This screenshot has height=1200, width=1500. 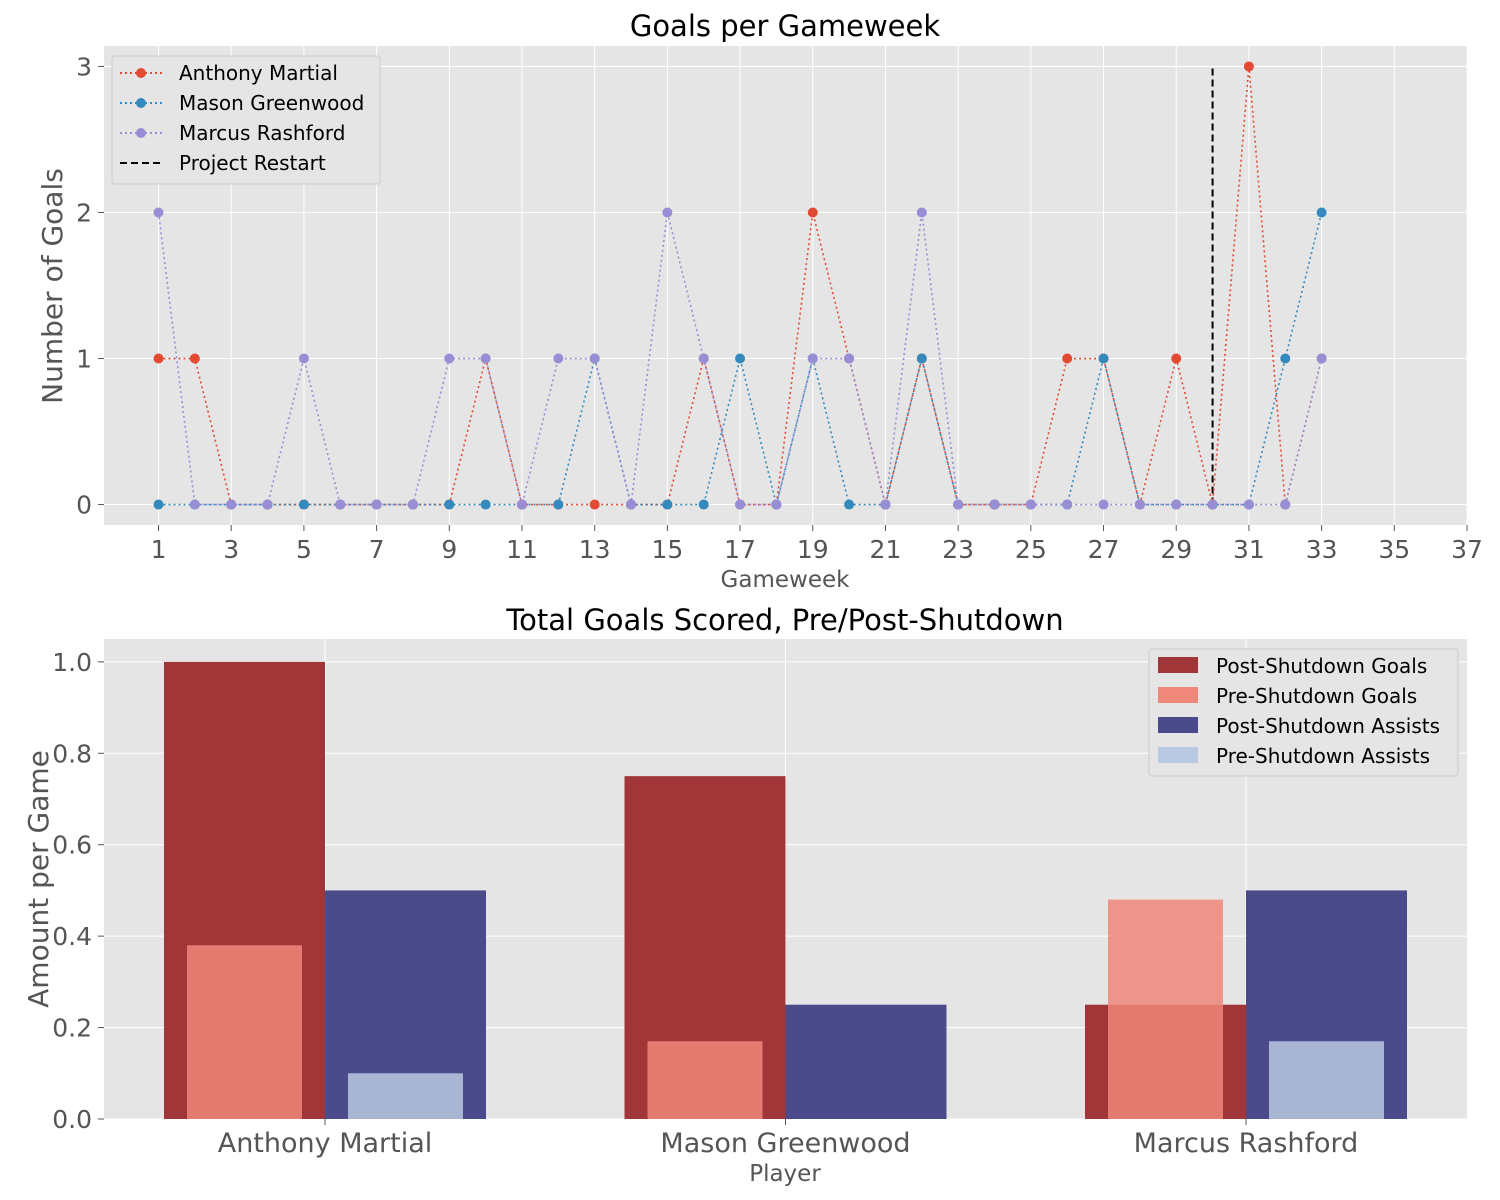 I want to click on legend-label: Mason Greenwood, so click(x=271, y=103).